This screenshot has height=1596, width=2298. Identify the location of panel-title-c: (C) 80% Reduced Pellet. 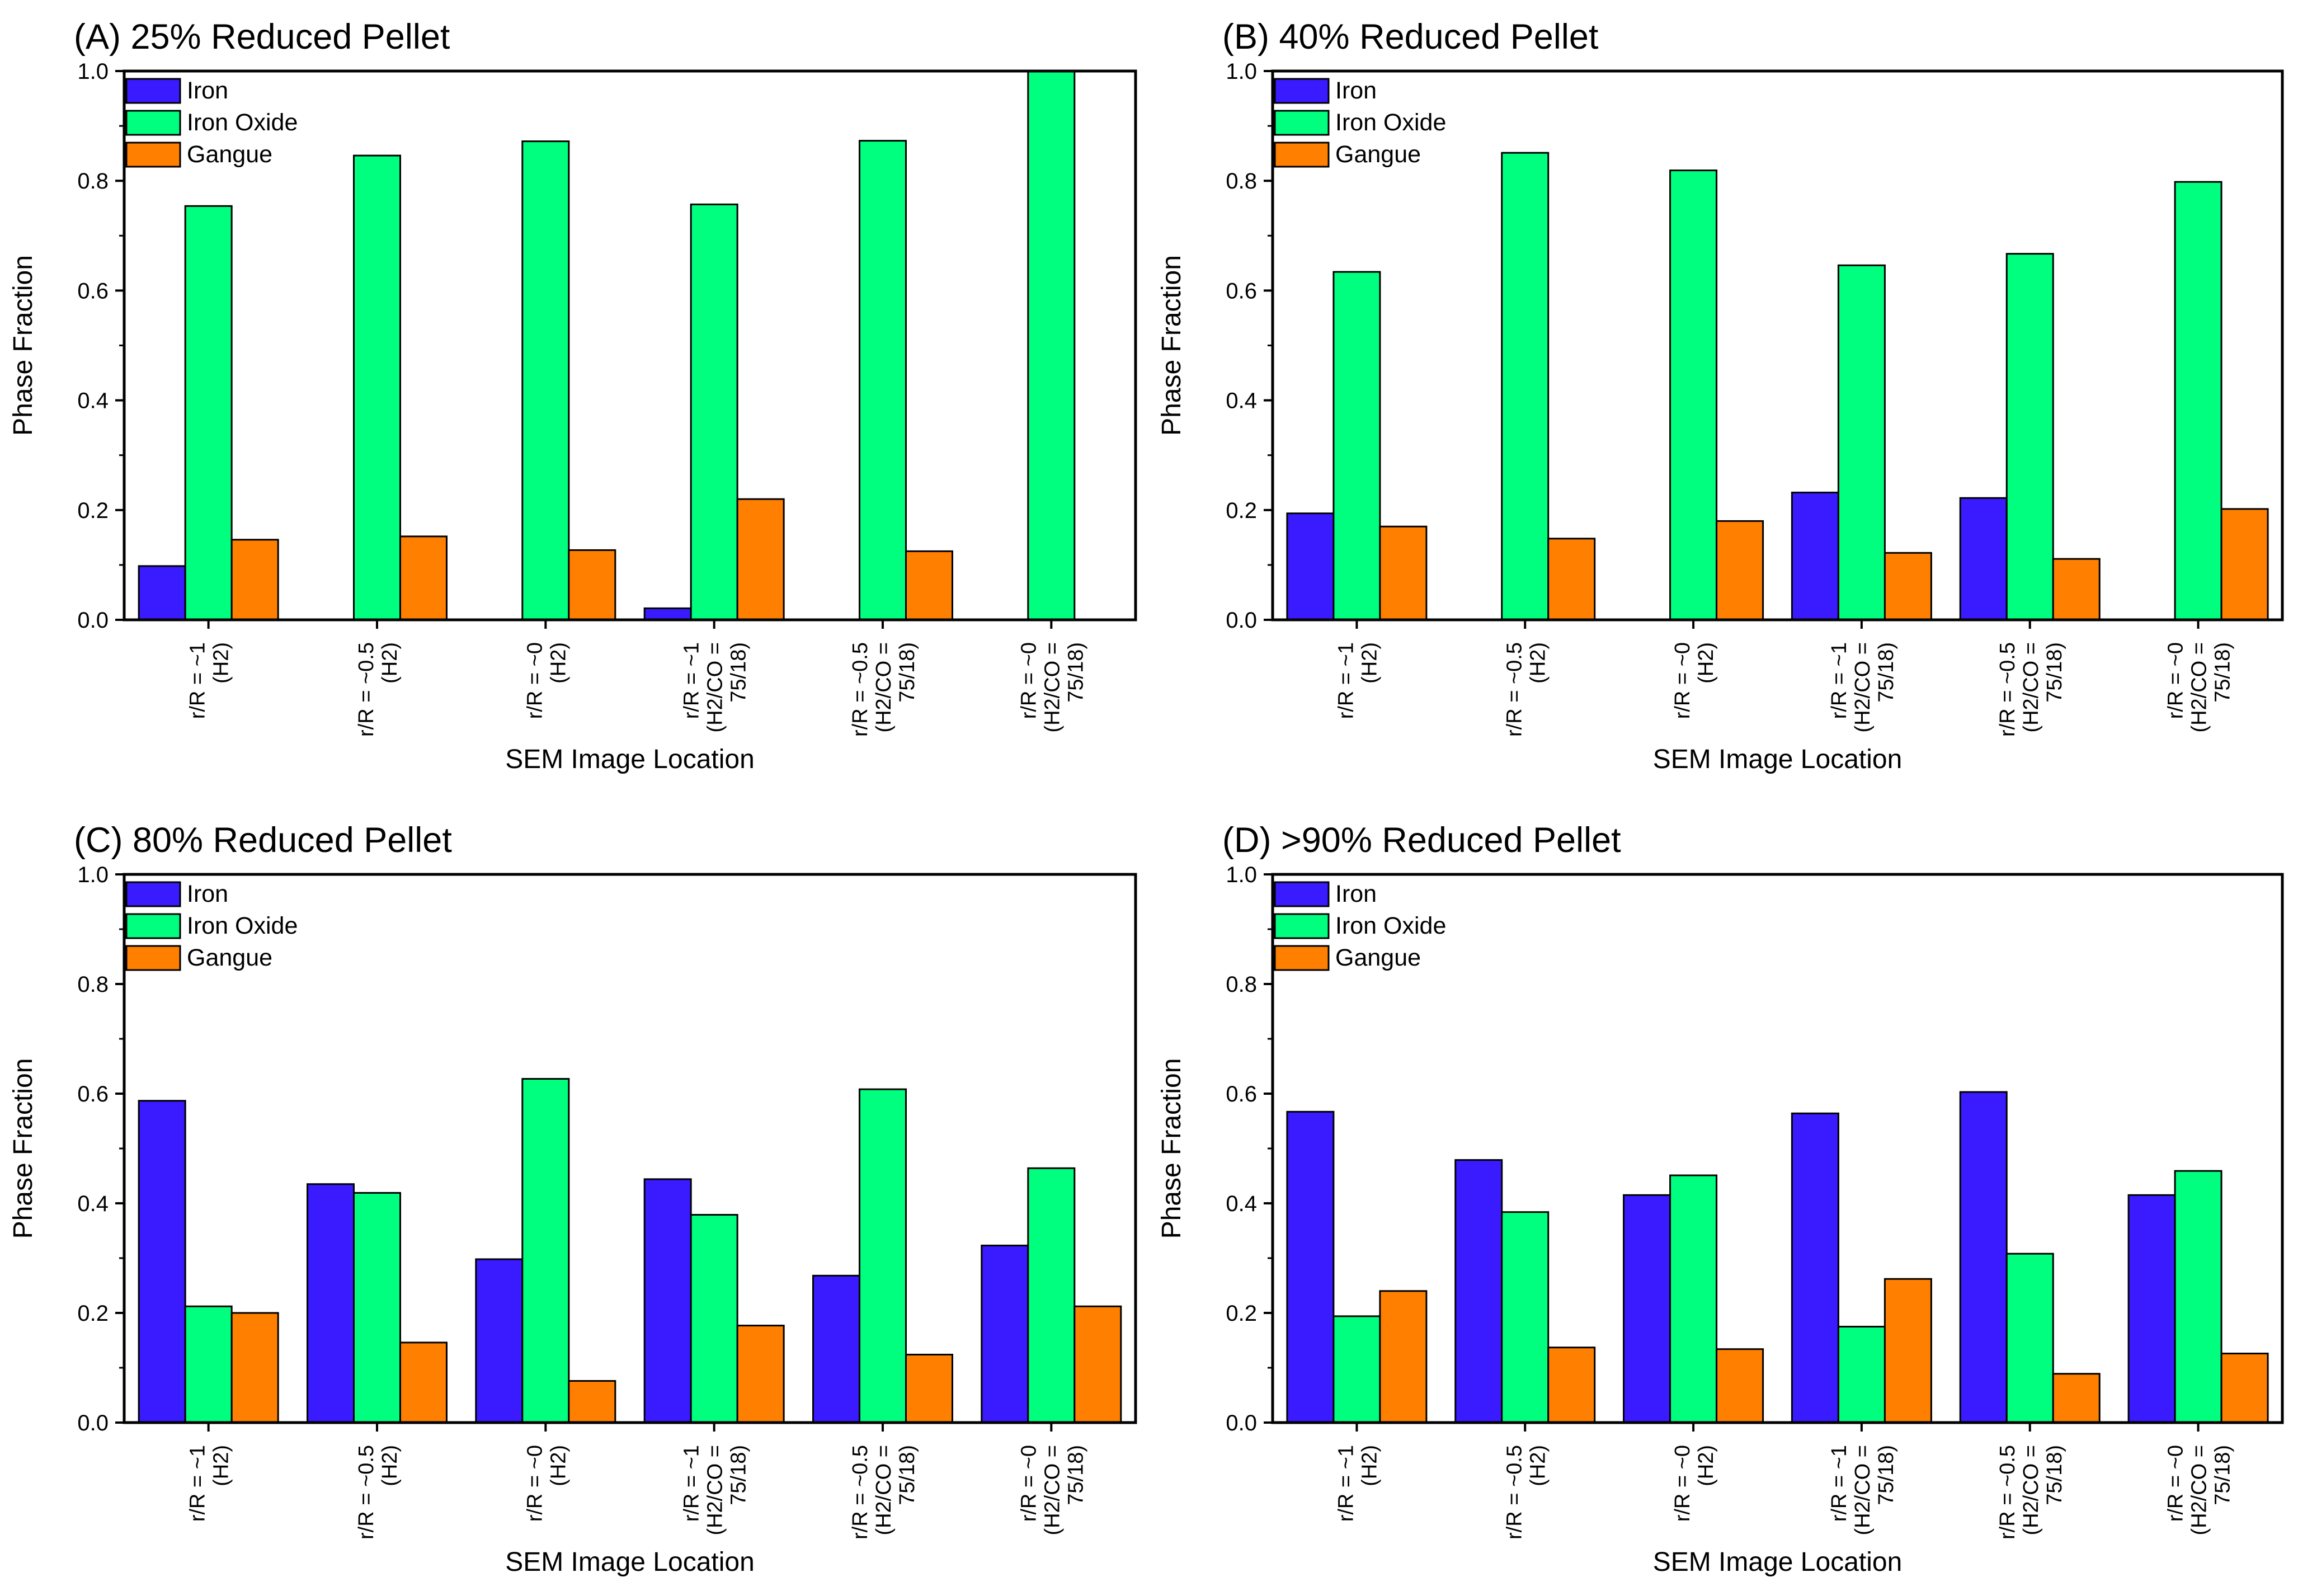
(263, 840).